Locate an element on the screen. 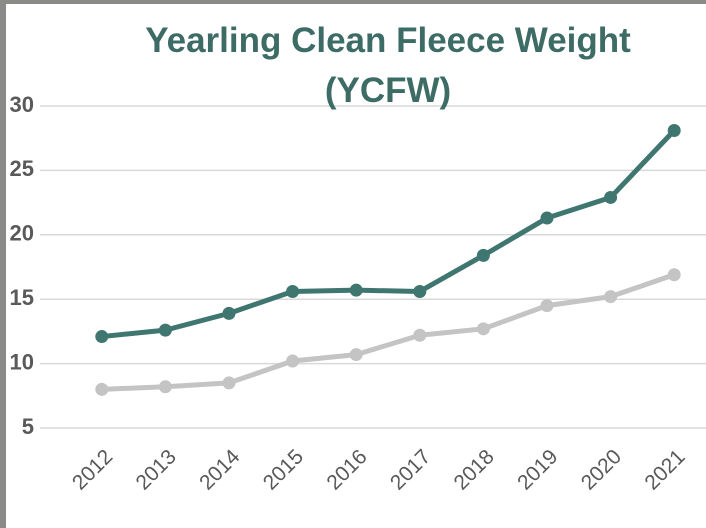  y-tick-label: 20 is located at coordinates (22, 233).